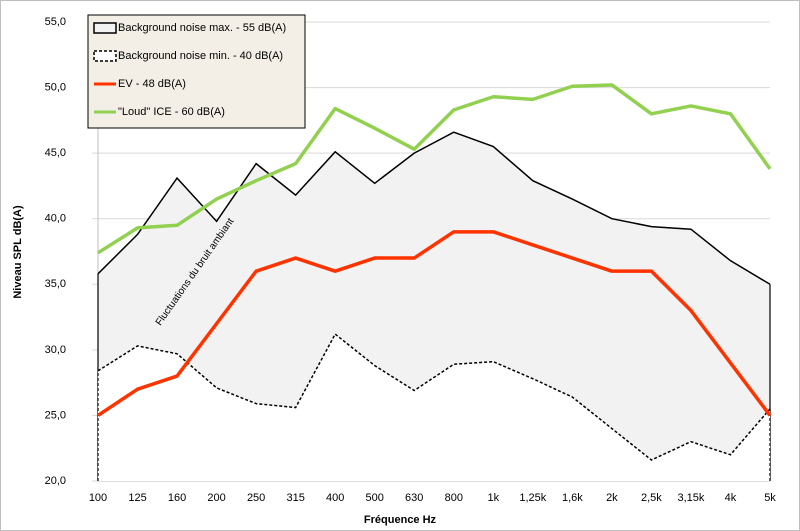  What do you see at coordinates (493, 498) in the screenshot?
I see `x-tick-label: 1k` at bounding box center [493, 498].